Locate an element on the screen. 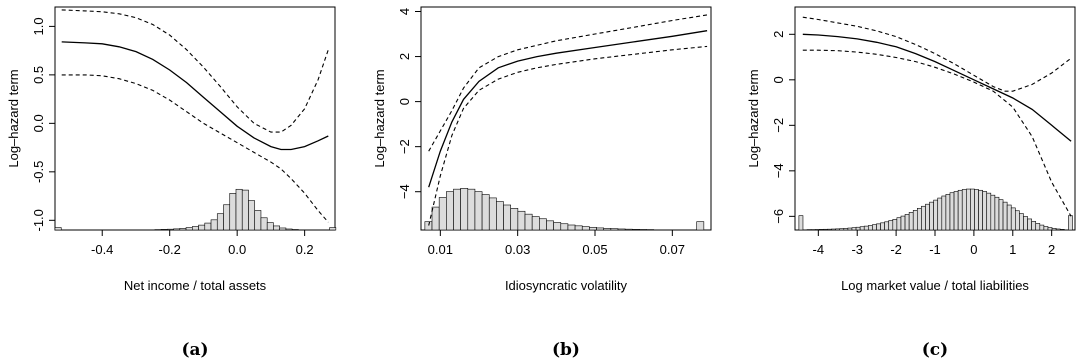  y-tick-label: -1.0 is located at coordinates (38, 220).